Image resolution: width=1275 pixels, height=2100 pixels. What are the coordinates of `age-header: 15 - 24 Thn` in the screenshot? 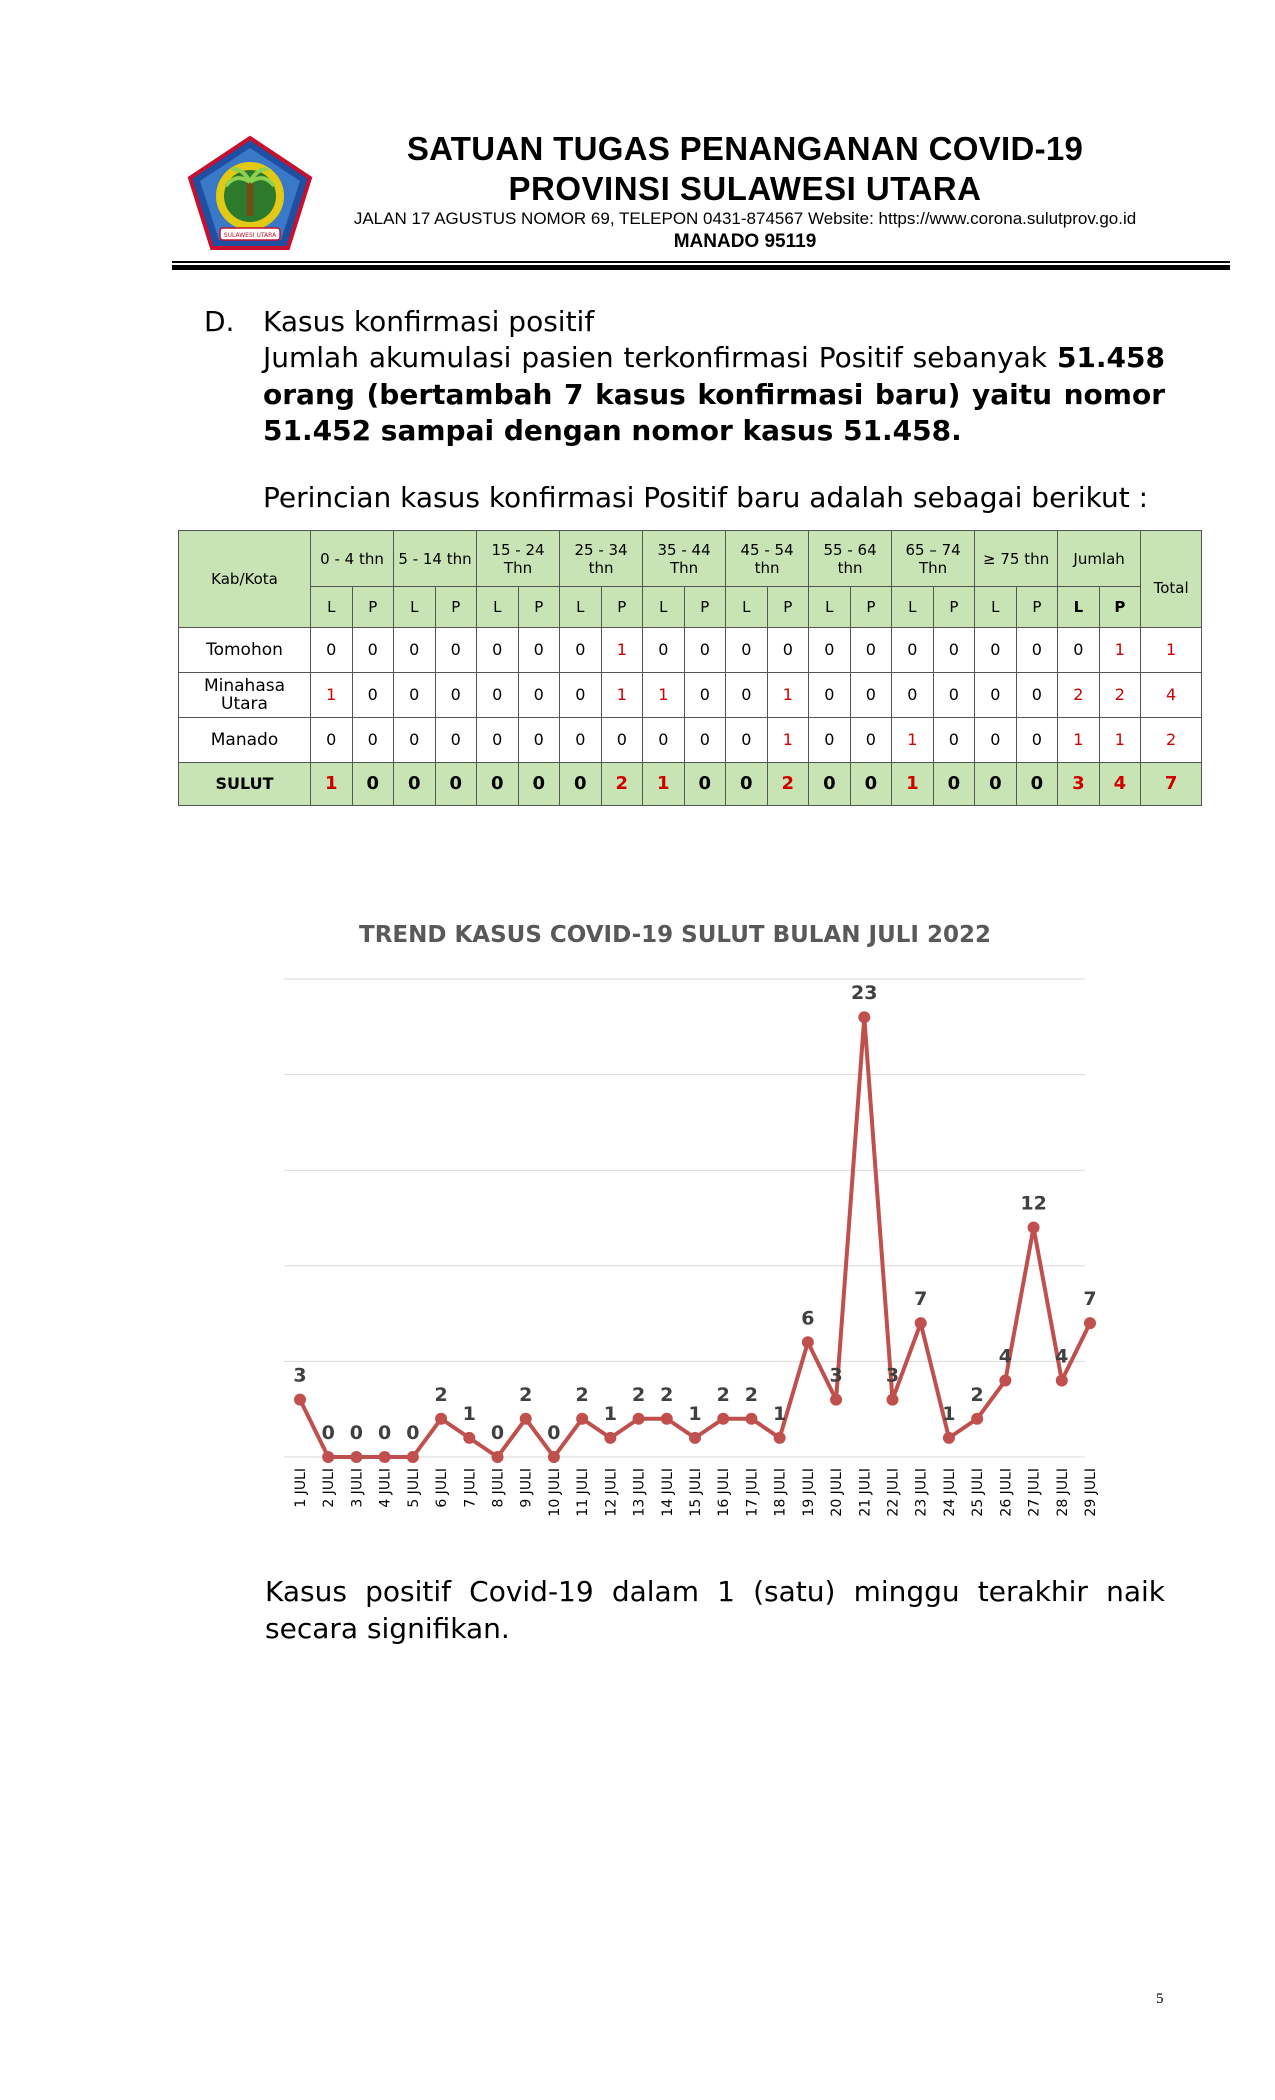 It's located at (518, 558).